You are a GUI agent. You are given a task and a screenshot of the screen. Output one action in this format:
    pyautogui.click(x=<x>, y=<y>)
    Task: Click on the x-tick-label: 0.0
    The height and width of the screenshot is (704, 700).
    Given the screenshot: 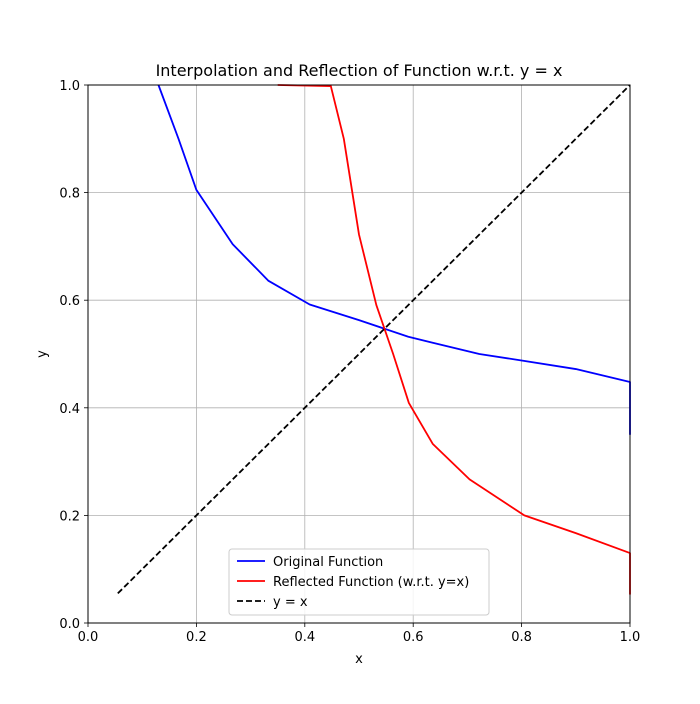 What is the action you would take?
    pyautogui.click(x=88, y=637)
    